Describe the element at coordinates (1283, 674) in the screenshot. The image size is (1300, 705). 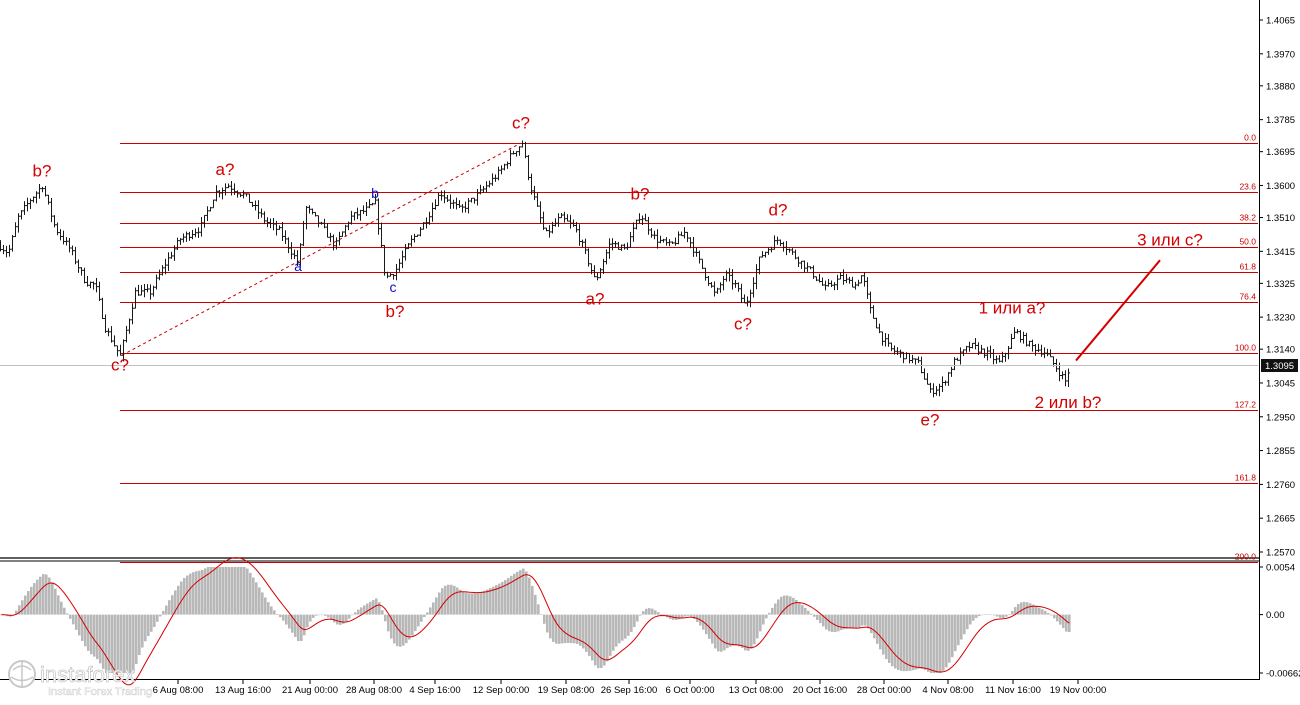
I see `osc-tick-label: -0.00662` at that location.